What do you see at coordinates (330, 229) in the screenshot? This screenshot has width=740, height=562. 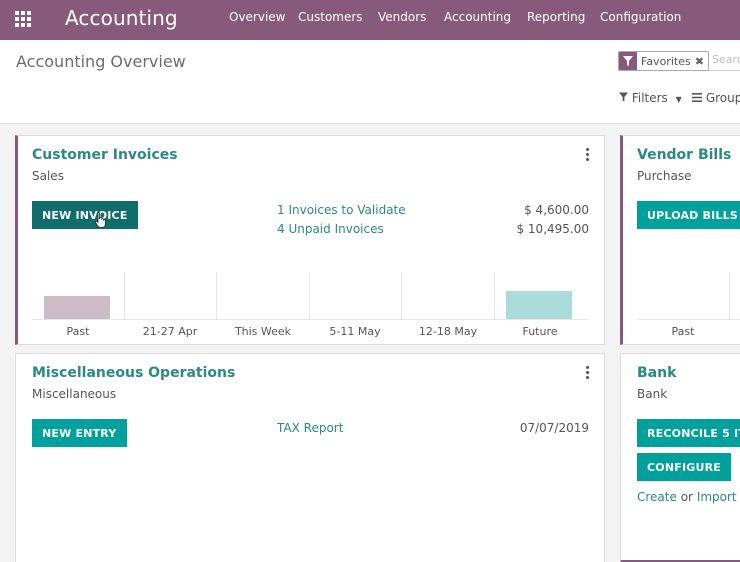 I see `unpaid-invoices-link: 4 Unpaid Invoices` at bounding box center [330, 229].